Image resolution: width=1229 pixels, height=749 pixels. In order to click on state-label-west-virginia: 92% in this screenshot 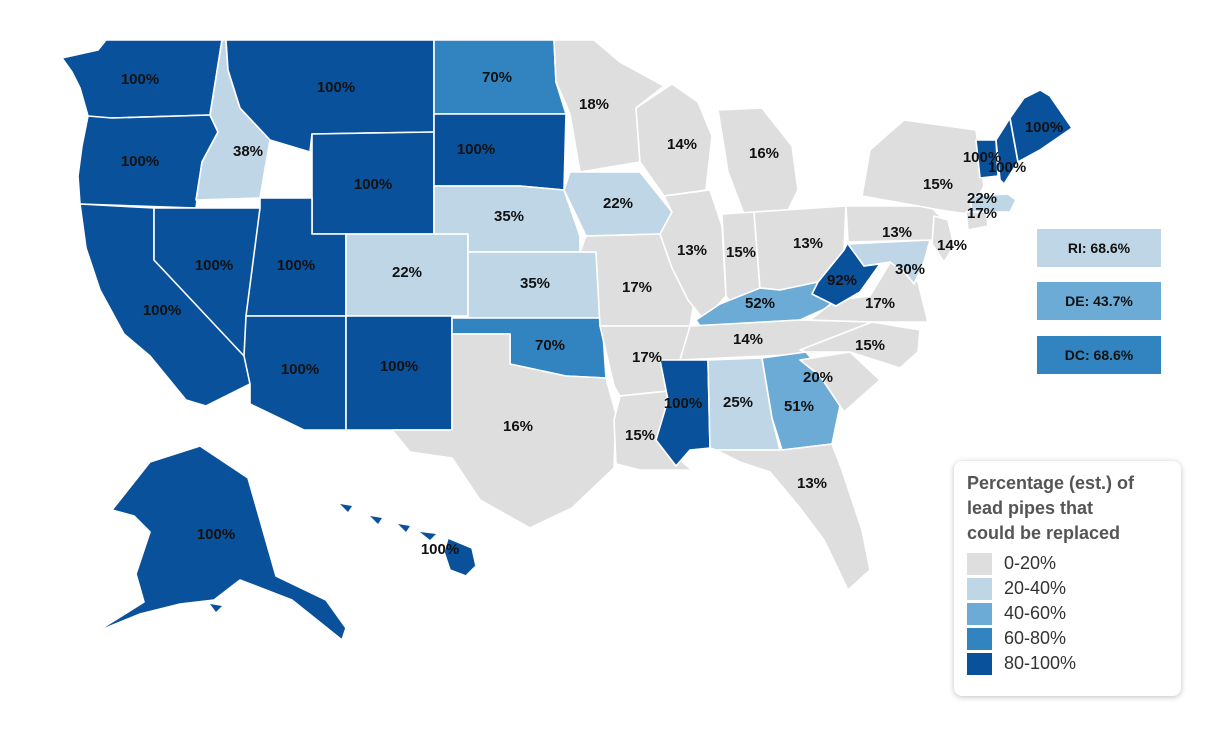, I will do `click(842, 280)`.